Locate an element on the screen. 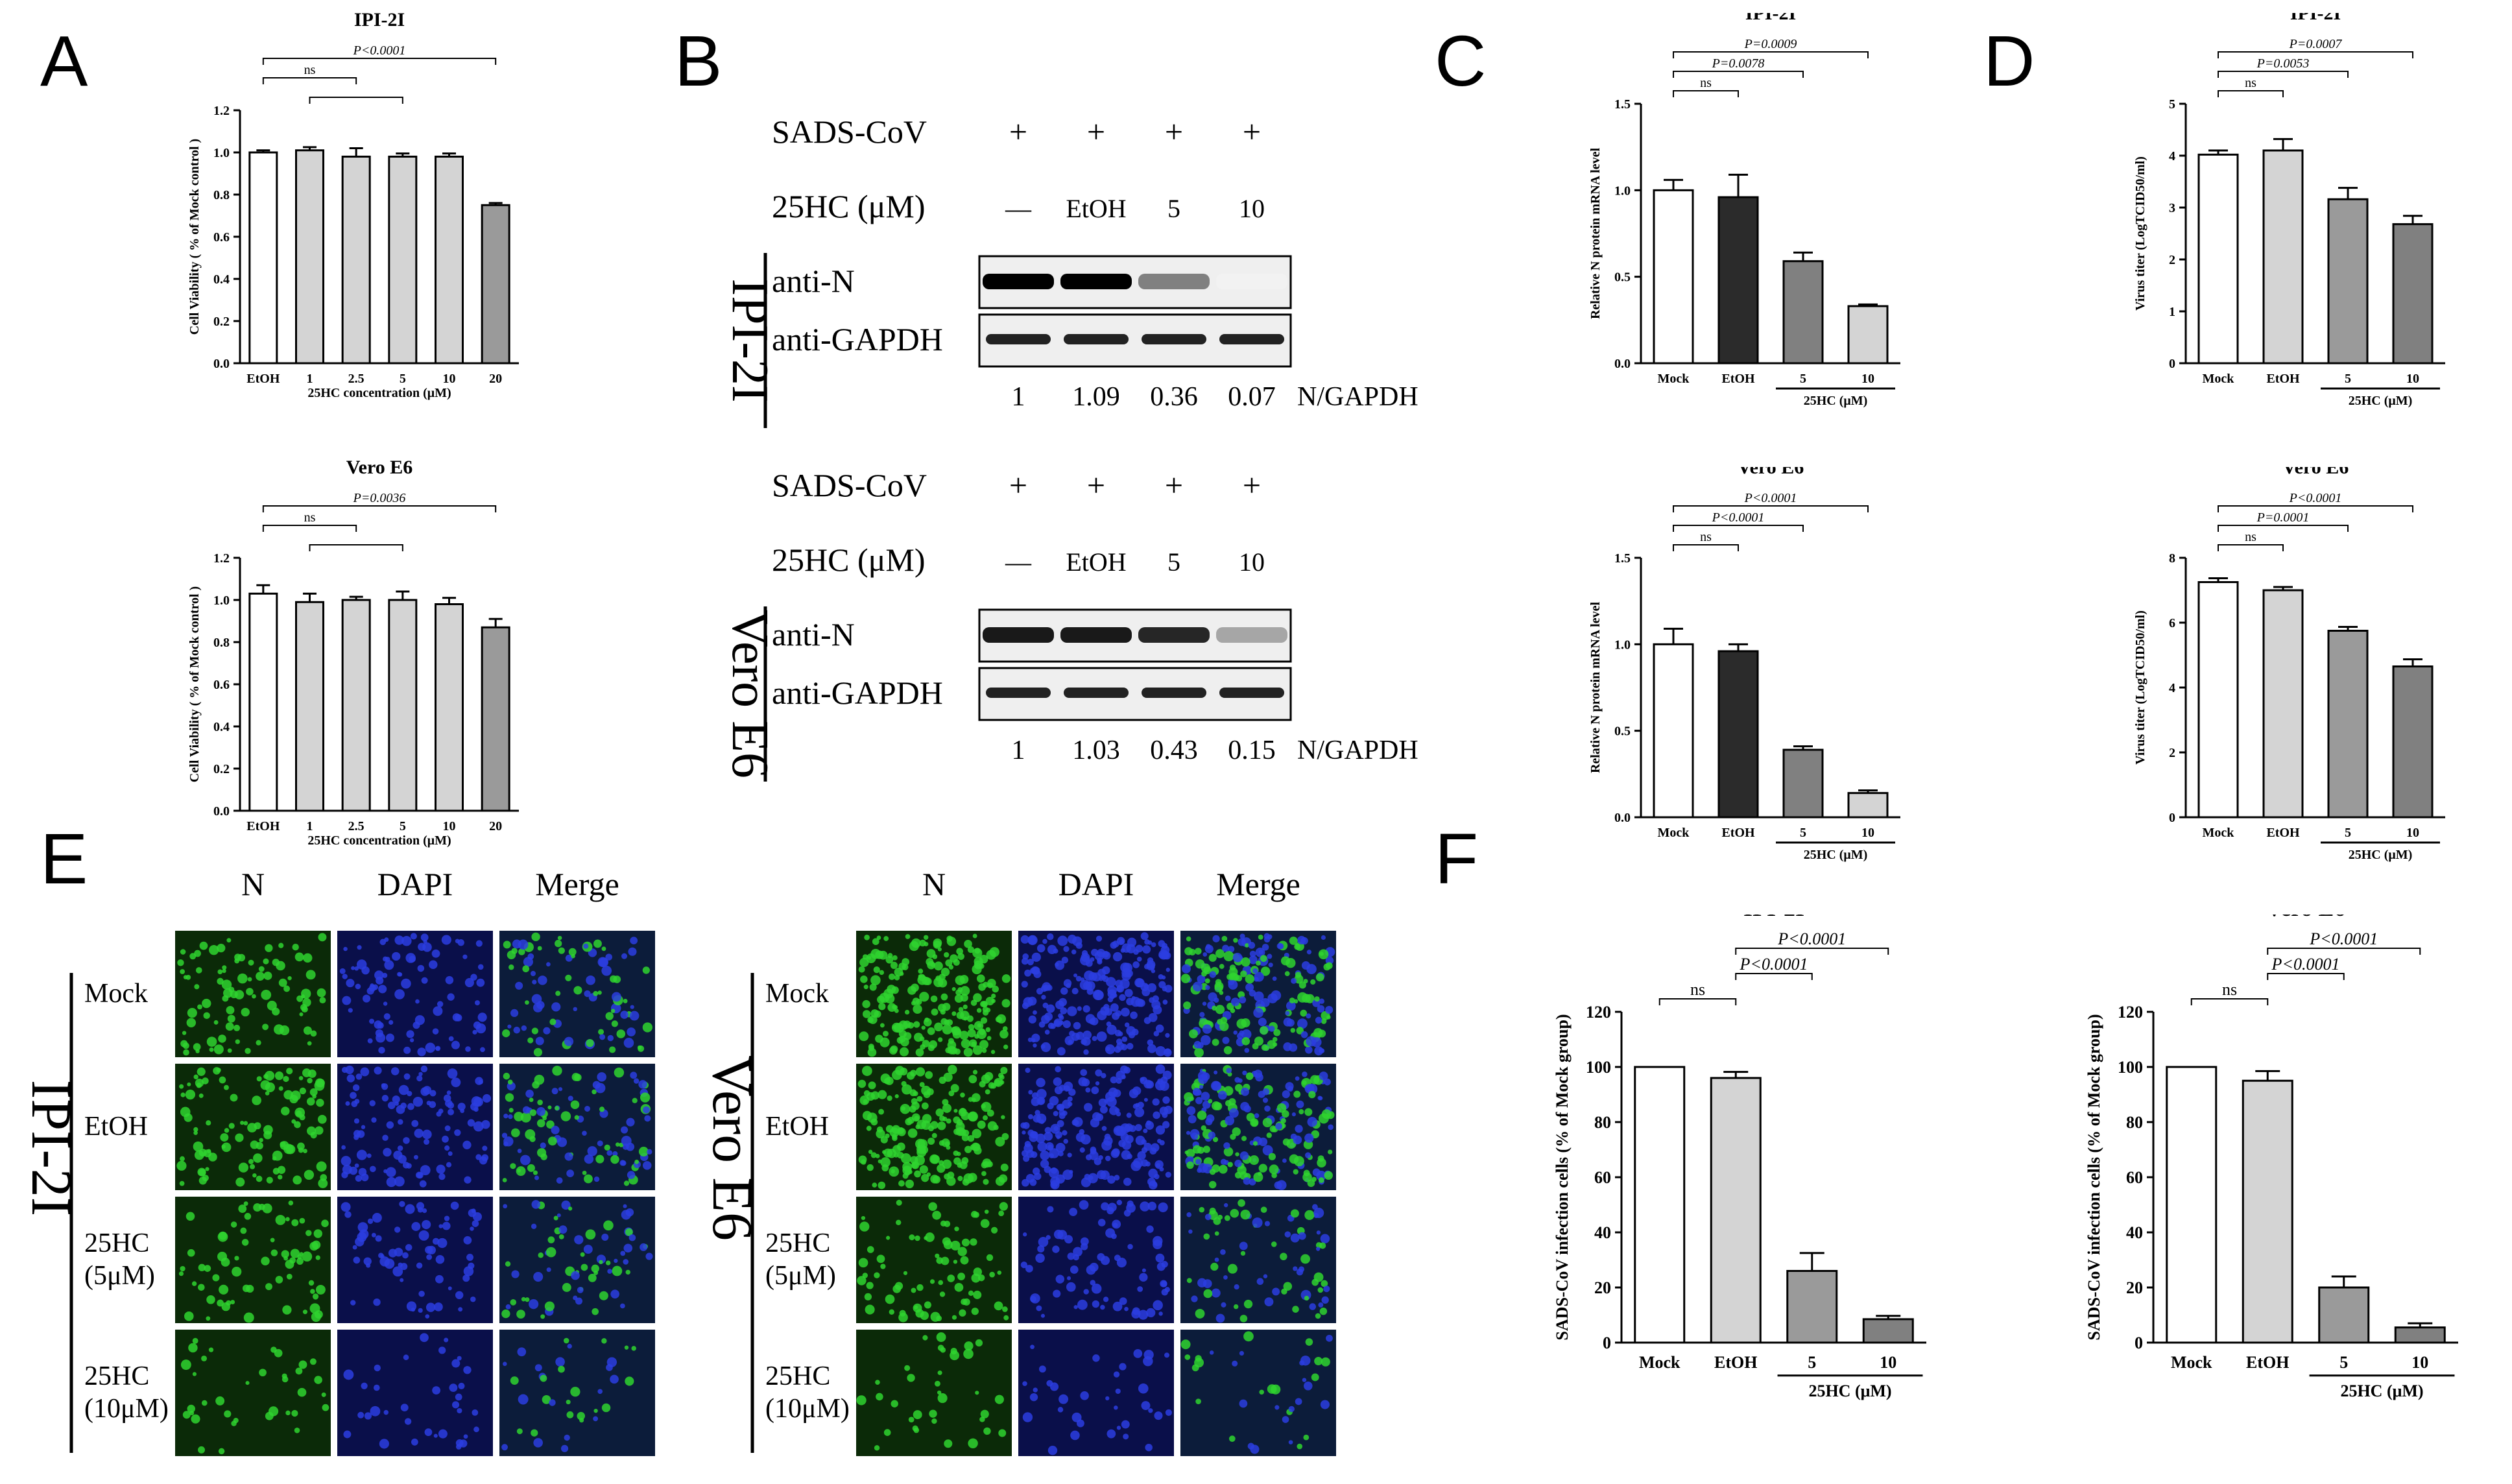  ratio-value: 1.03 is located at coordinates (1096, 750).